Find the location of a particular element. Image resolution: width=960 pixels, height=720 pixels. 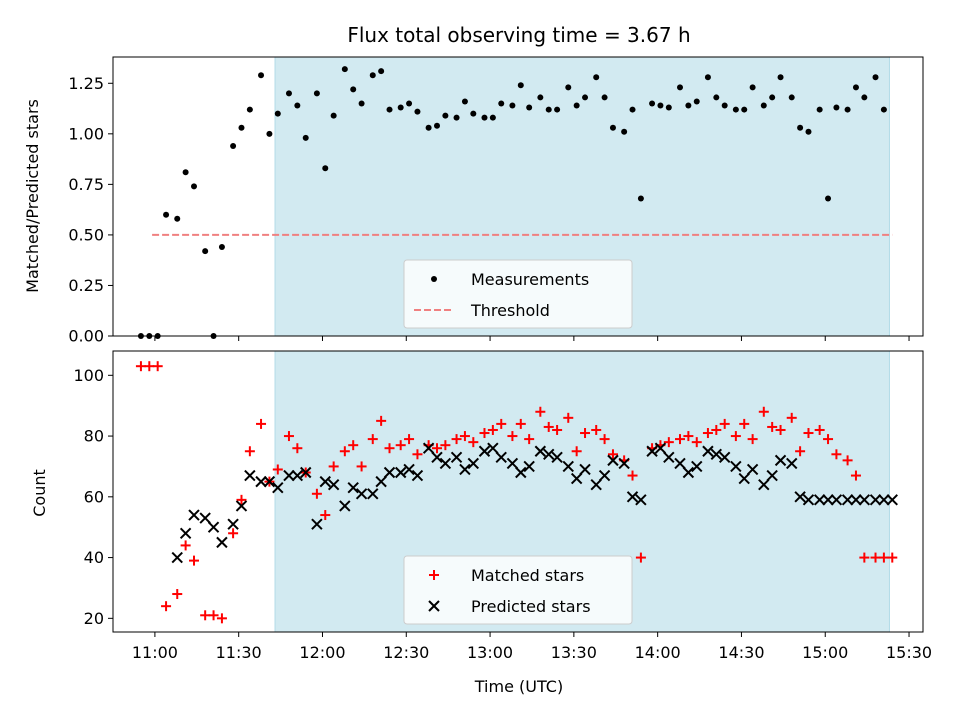

y-tick-label: 0.25 is located at coordinates (86, 285).